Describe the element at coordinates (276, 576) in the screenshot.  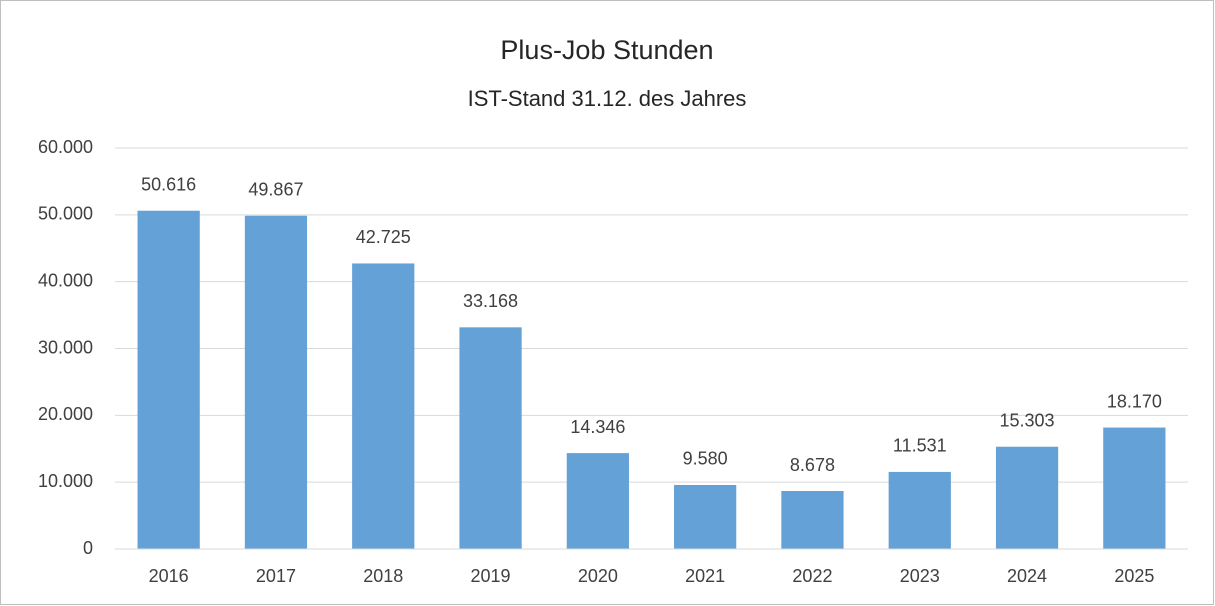
I see `x-tick-label: 2017` at that location.